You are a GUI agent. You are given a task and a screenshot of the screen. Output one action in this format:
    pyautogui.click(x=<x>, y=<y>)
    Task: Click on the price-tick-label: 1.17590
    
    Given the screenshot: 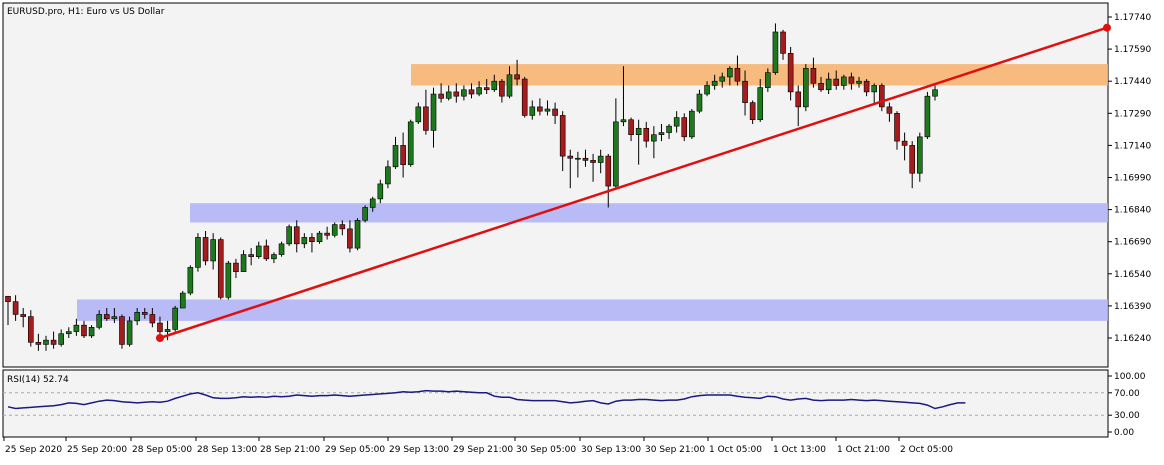 What is the action you would take?
    pyautogui.click(x=1132, y=50)
    